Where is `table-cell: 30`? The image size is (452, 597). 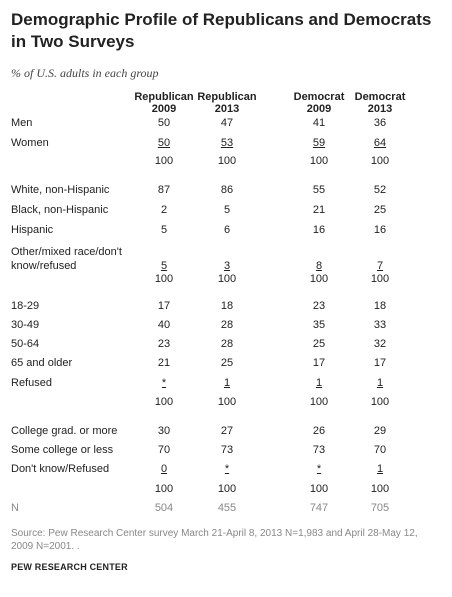 table-cell: 30 is located at coordinates (164, 431).